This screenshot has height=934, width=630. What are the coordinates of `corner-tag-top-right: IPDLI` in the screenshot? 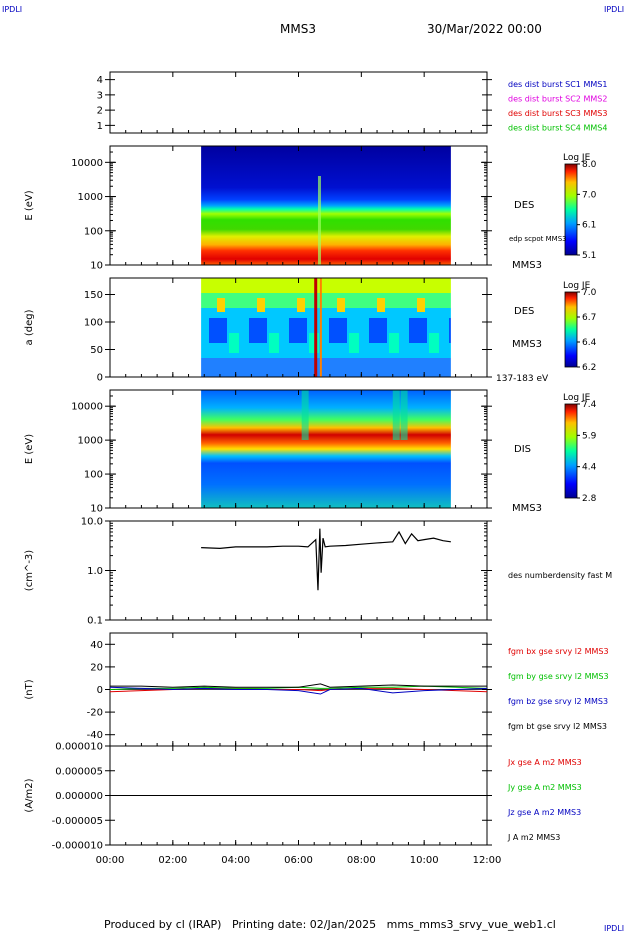 It's located at (614, 9).